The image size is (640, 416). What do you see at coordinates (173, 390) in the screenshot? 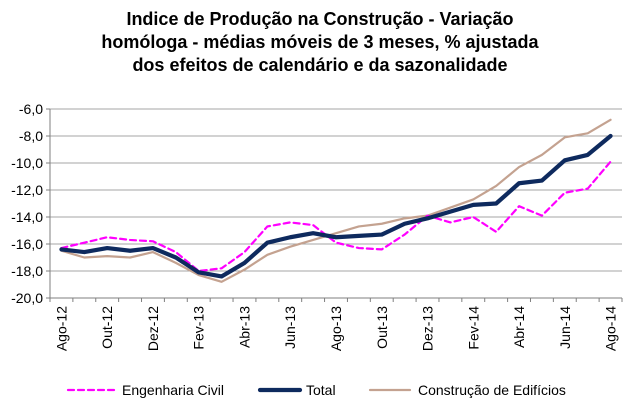
I see `legend-label: Engenharia Civil` at bounding box center [173, 390].